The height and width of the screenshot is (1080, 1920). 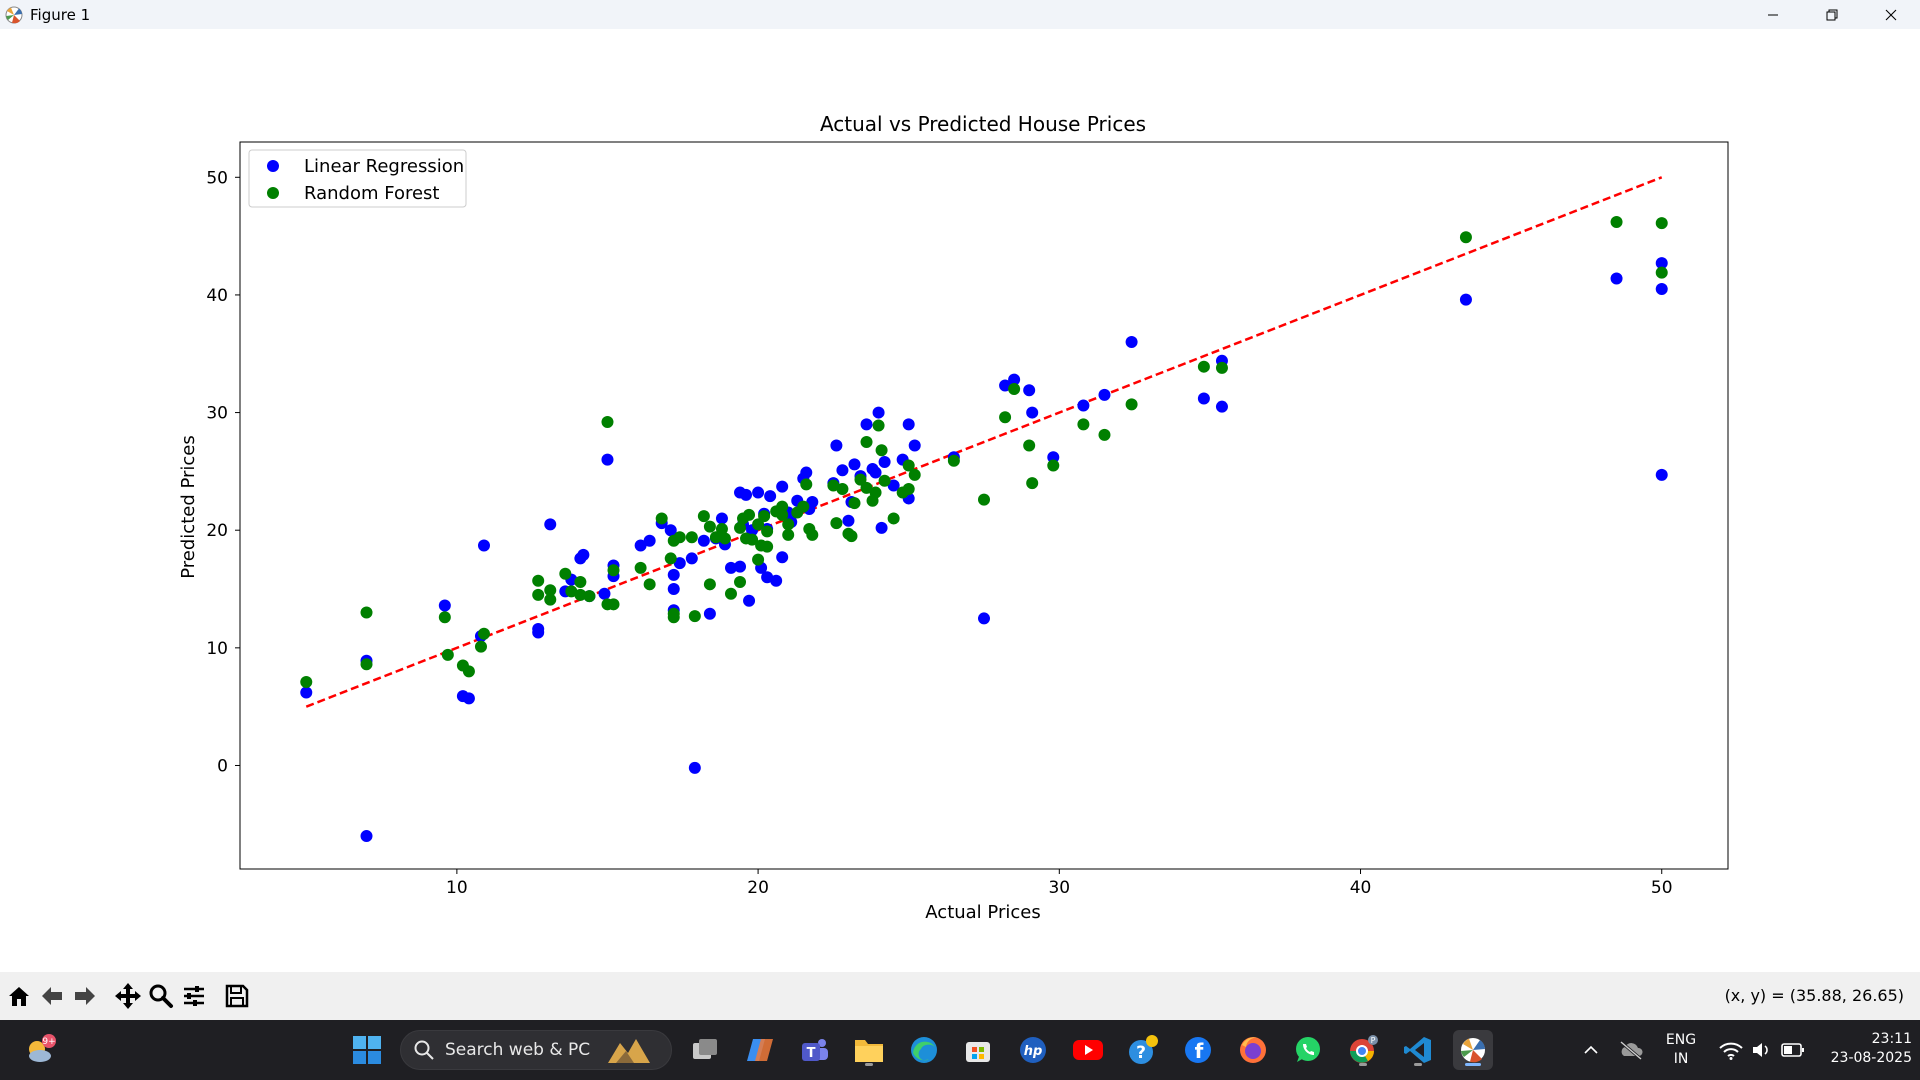 I want to click on x-tick-label: 20, so click(x=758, y=888).